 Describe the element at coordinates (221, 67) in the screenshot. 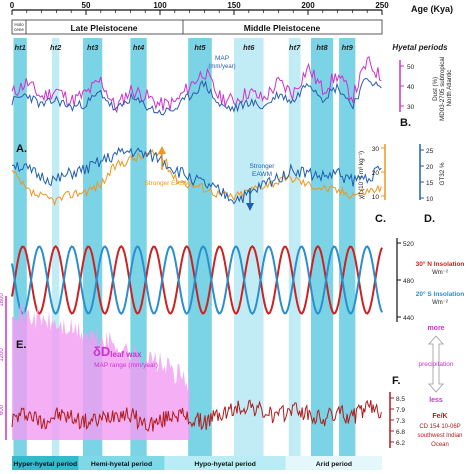

I see `svg-text: (mm/year)` at that location.